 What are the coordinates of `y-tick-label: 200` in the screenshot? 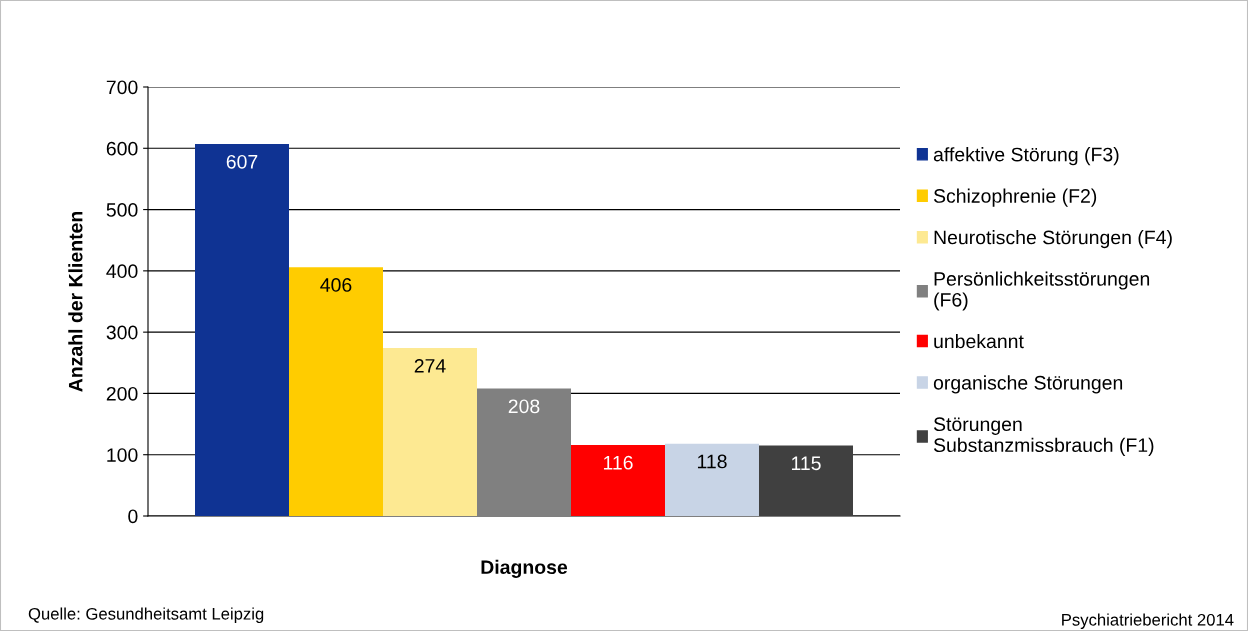 It's located at (122, 393).